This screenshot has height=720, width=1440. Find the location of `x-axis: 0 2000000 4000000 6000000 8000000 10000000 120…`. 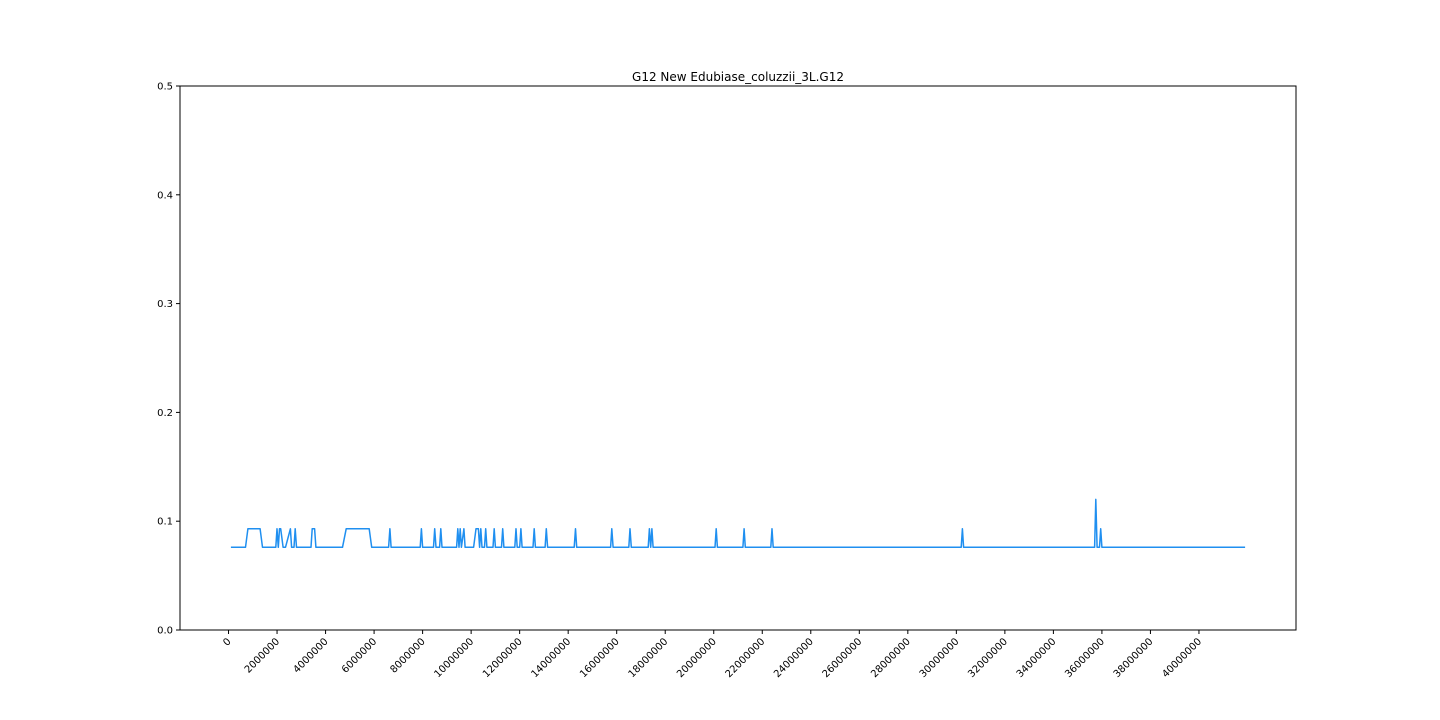

x-axis: 0 2000000 4000000 6000000 8000000 10000000 120… is located at coordinates (712, 655).